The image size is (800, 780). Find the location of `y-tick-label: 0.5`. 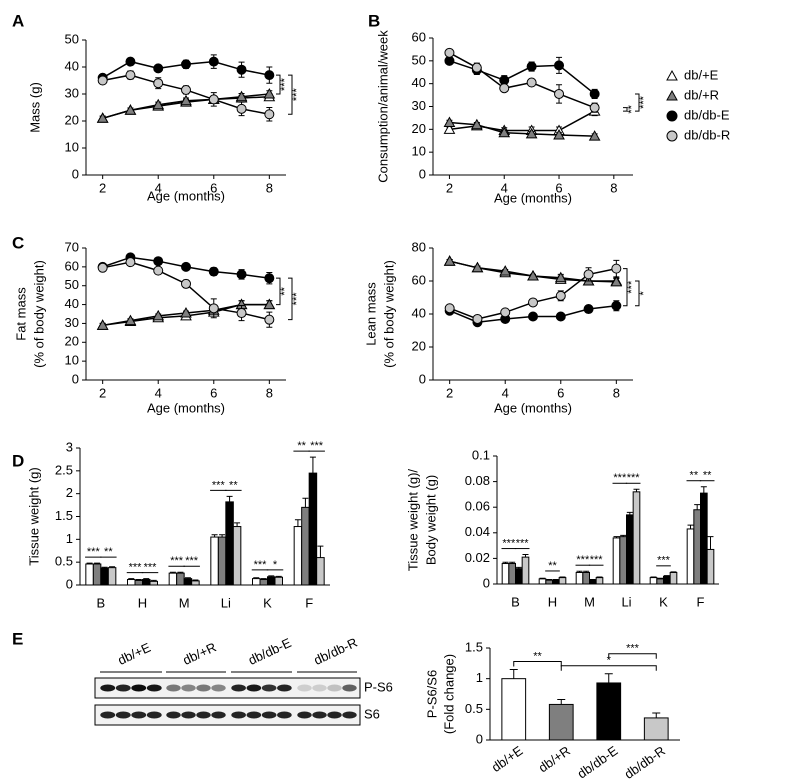

y-tick-label: 0.5 is located at coordinates (64, 561).